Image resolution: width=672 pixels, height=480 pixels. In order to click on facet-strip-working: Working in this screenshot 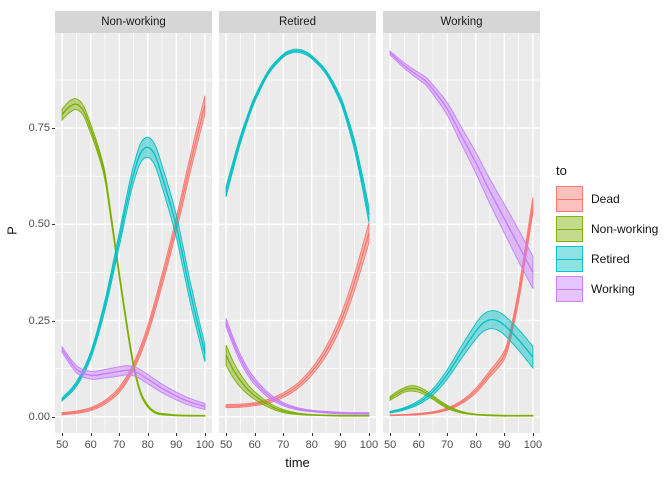, I will do `click(461, 22)`.